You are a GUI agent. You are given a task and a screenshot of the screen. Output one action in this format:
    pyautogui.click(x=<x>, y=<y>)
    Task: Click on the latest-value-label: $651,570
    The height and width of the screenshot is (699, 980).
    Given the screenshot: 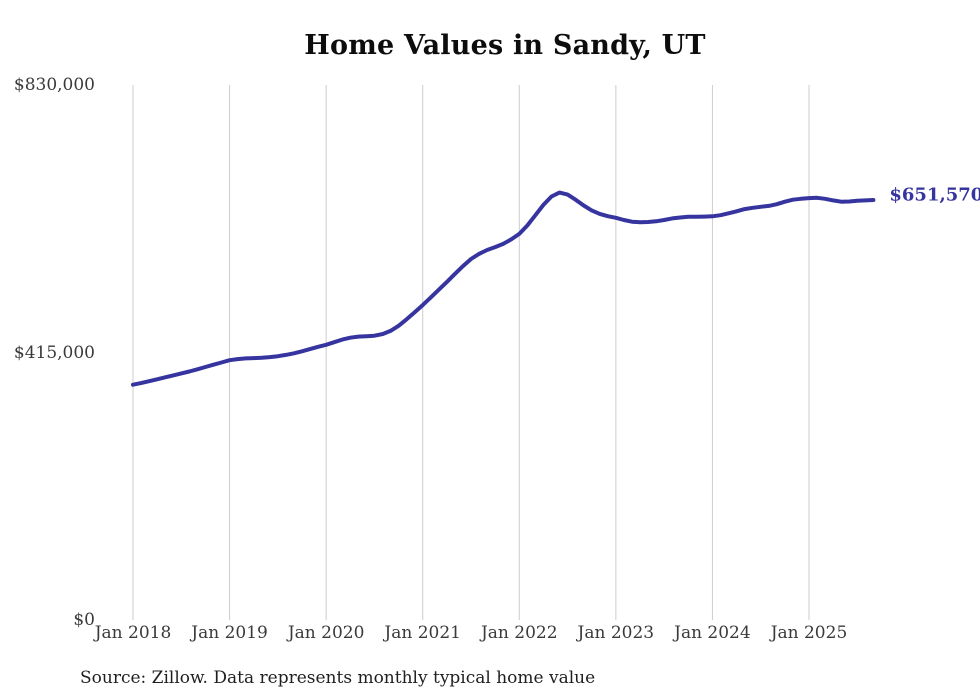 What is the action you would take?
    pyautogui.click(x=934, y=195)
    